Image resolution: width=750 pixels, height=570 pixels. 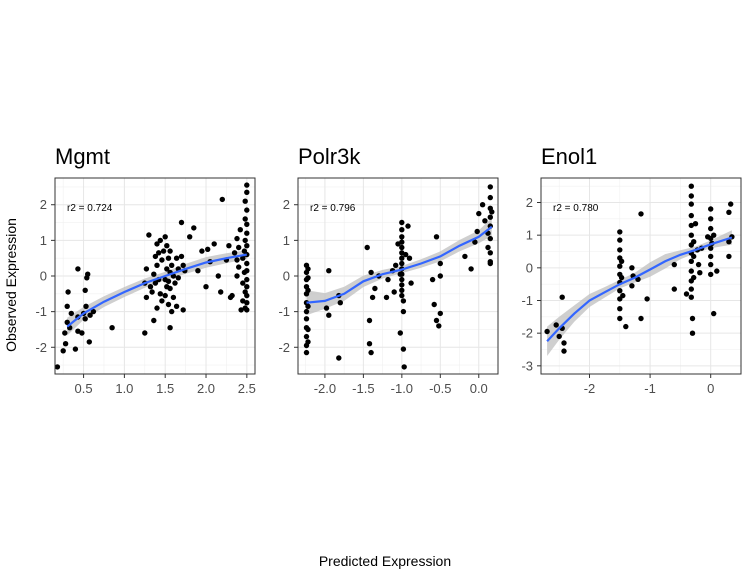 I want to click on panel-border, so click(x=641, y=276).